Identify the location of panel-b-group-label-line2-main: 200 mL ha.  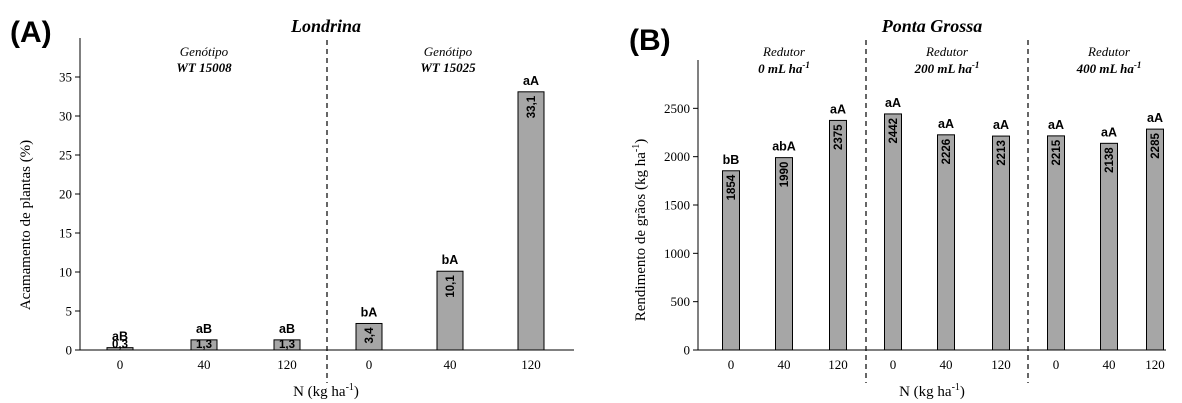
(943, 68).